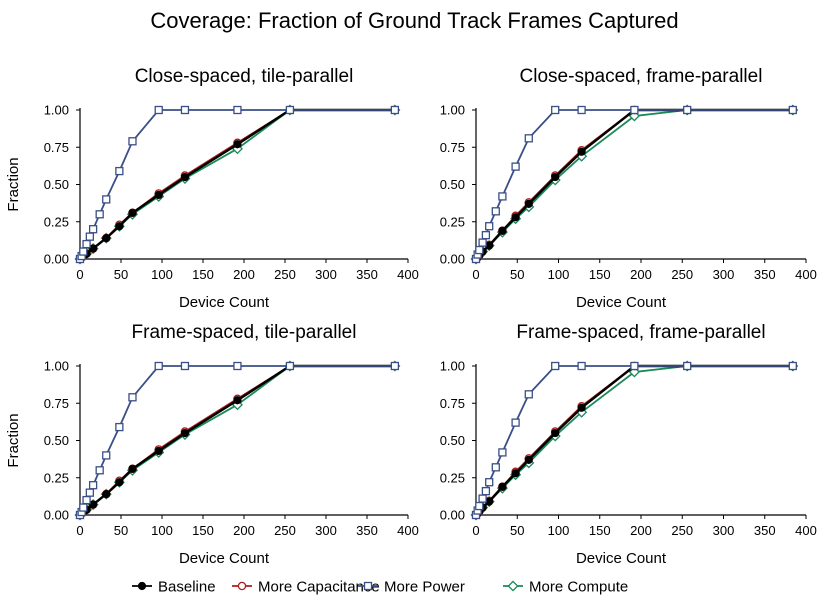 The width and height of the screenshot is (829, 600). What do you see at coordinates (578, 587) in the screenshot?
I see `legend-label: More Compute` at bounding box center [578, 587].